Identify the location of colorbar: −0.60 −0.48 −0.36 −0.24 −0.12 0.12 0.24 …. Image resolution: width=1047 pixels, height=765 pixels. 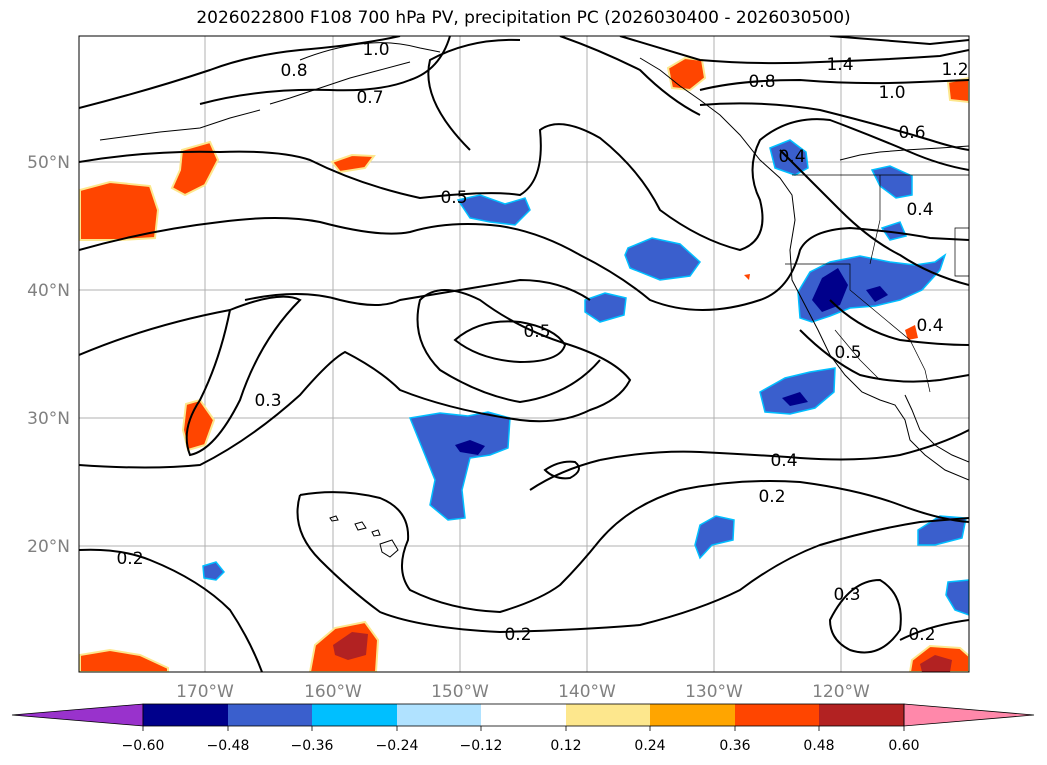
(523, 728).